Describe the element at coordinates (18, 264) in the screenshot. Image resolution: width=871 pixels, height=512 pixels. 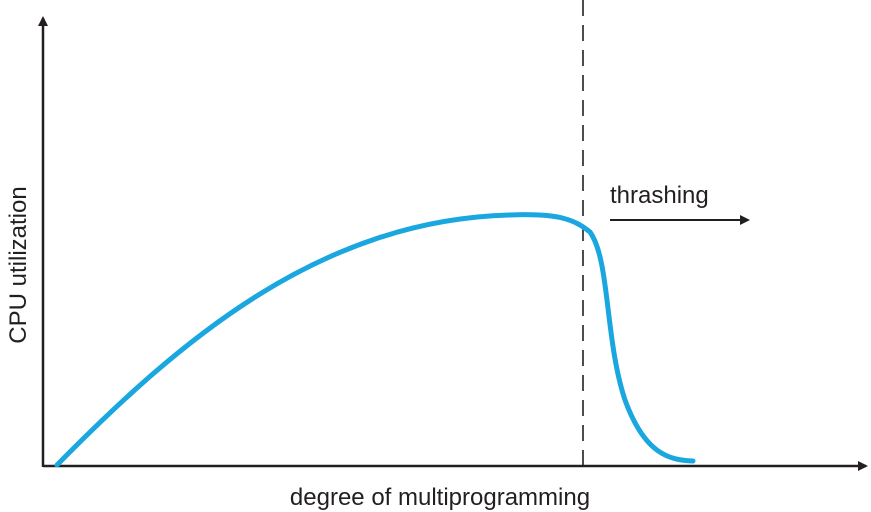
I see `y-axis-label: CPU utilization` at that location.